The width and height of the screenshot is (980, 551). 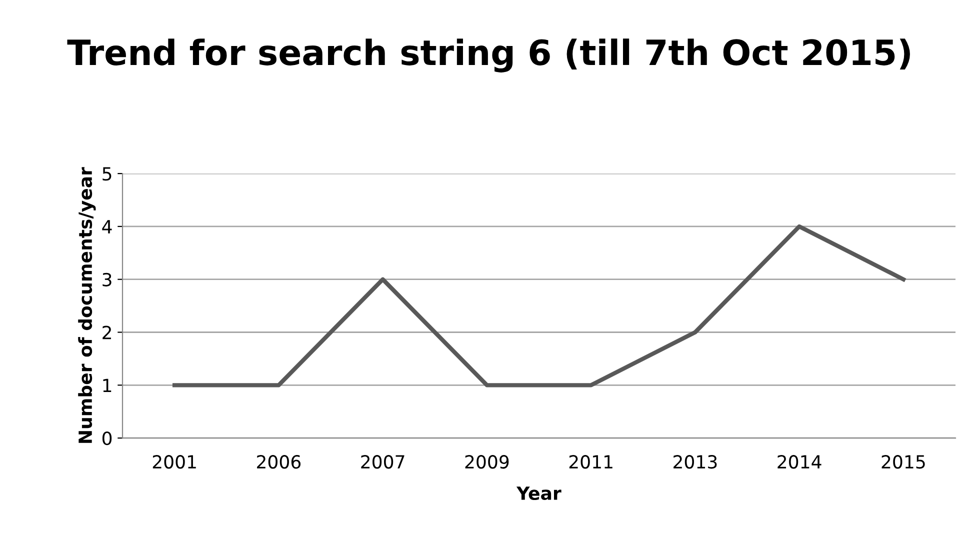 What do you see at coordinates (800, 462) in the screenshot?
I see `x-tick-label: 2014` at bounding box center [800, 462].